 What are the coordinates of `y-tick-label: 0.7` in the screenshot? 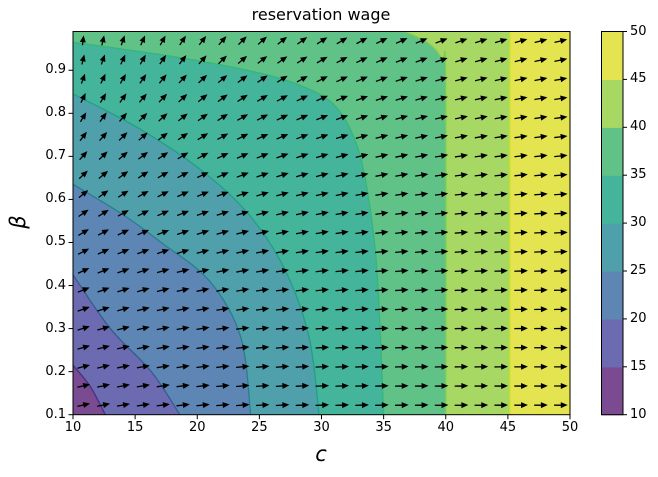 It's located at (55, 156).